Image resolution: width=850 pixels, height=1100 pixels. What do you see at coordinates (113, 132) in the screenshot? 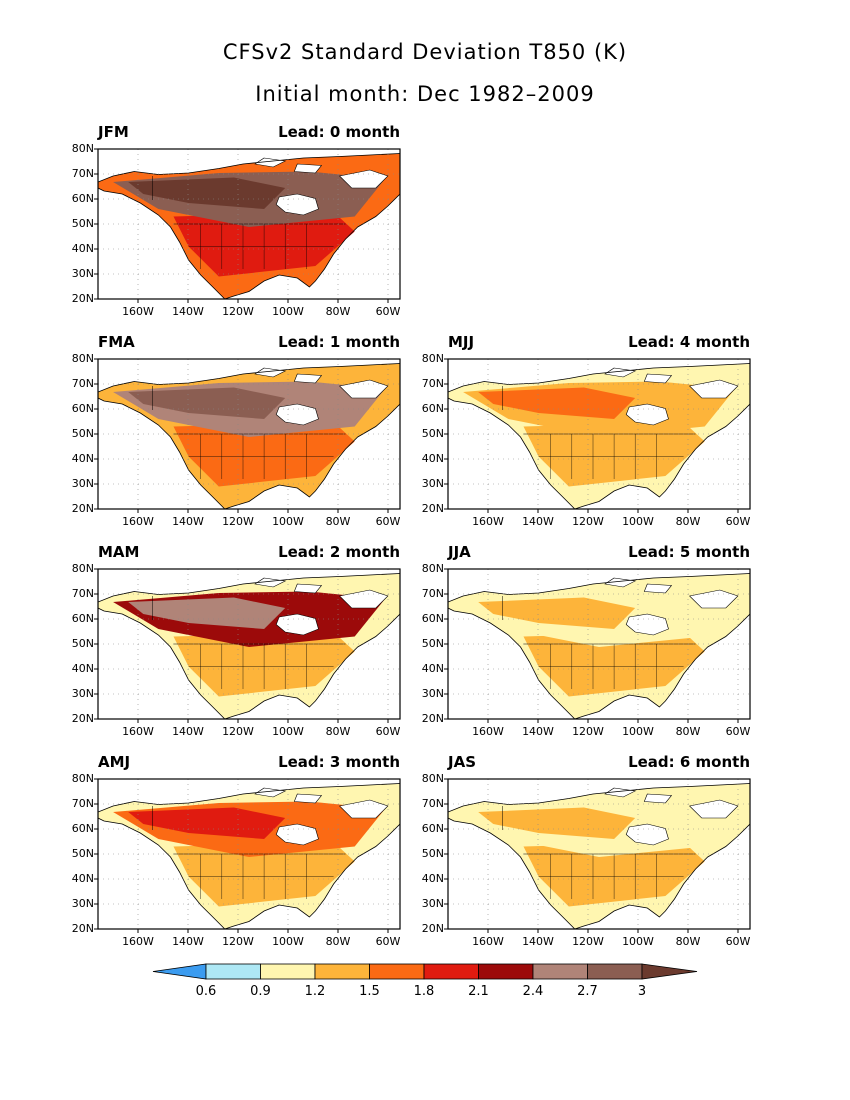
I see `season-label: JFM` at bounding box center [113, 132].